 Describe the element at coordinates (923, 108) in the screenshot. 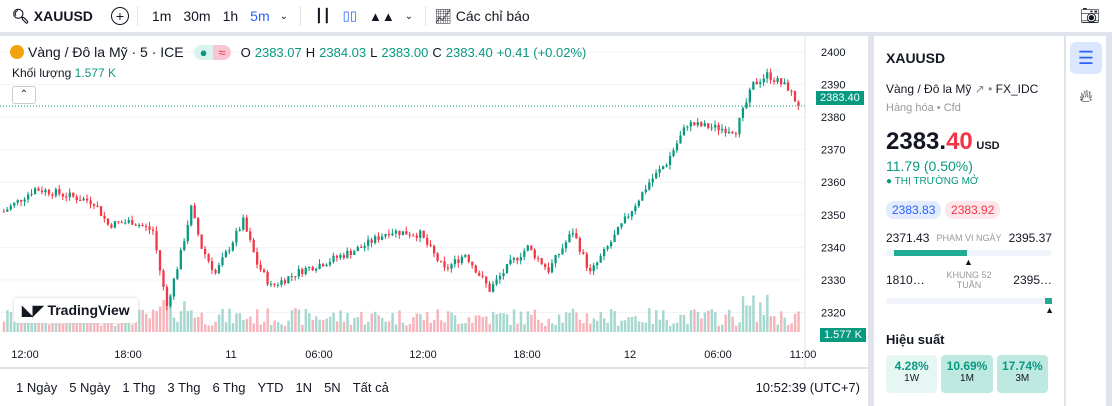

I see `category-row: Hàng hóa • Cfd` at that location.